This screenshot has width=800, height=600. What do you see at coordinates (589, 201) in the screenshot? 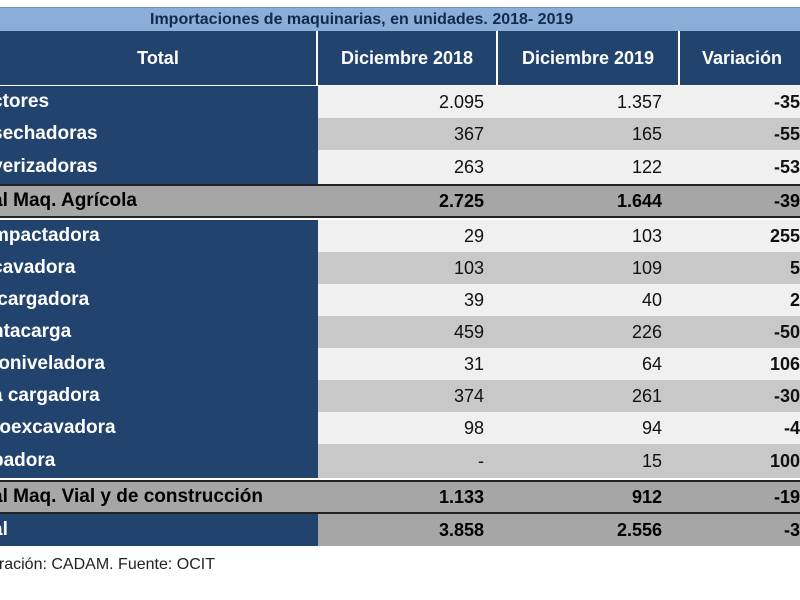
I see `cell-dic-2019: 1.644` at bounding box center [589, 201].